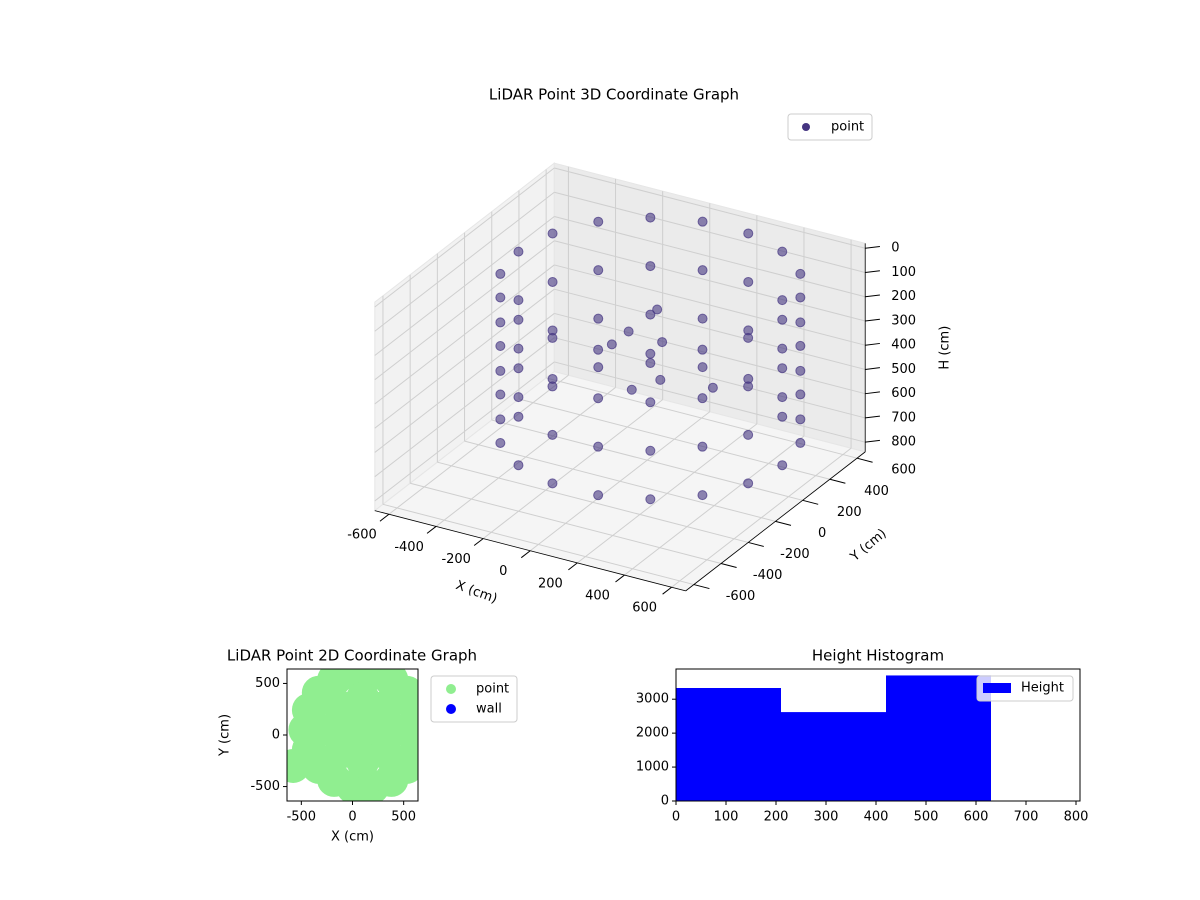 This screenshot has width=1200, height=900. I want to click on x-tick-label: -600, so click(362, 535).